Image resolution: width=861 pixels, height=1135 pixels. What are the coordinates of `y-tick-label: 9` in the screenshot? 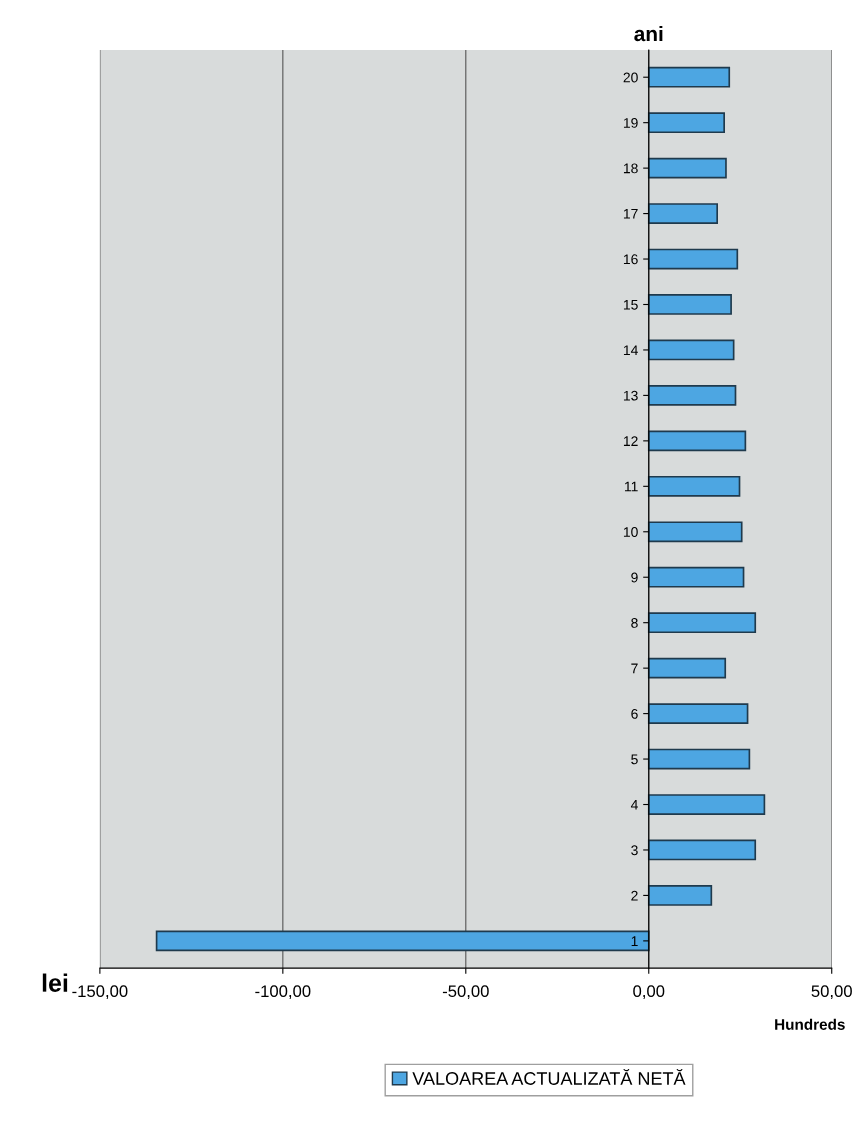 It's located at (634, 577).